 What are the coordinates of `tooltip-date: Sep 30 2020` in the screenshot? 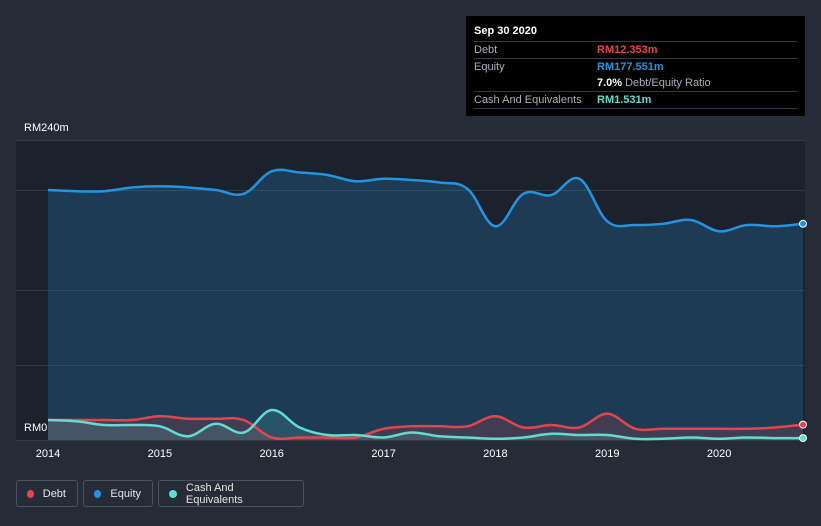 It's located at (505, 31).